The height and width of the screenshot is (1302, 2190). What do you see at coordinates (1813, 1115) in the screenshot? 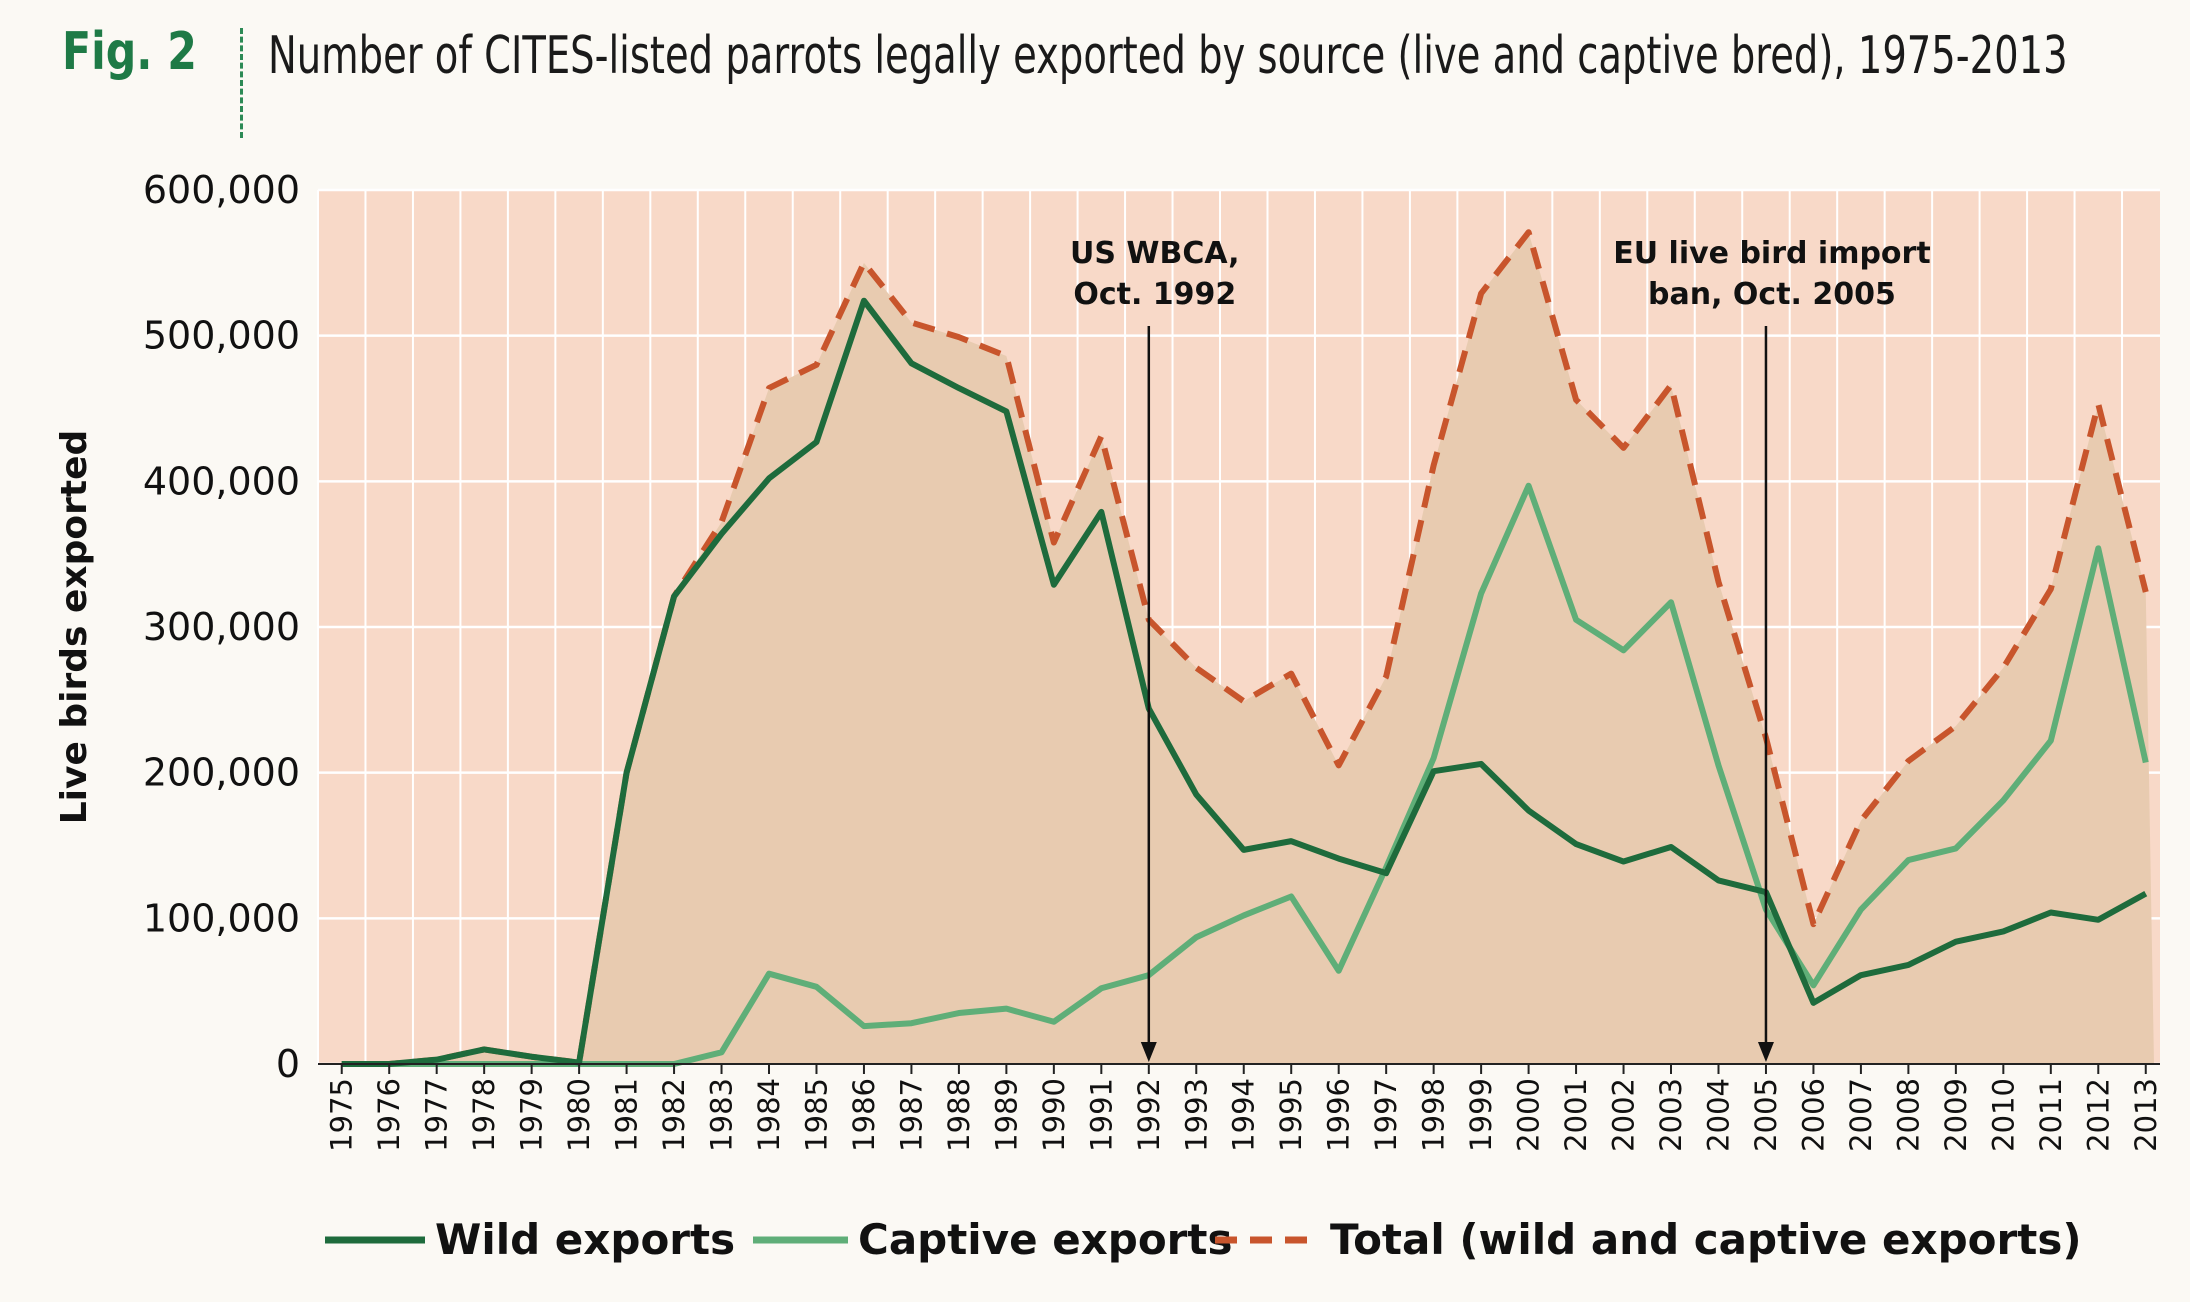
I see `x-tick-label: 2006` at bounding box center [1813, 1115].